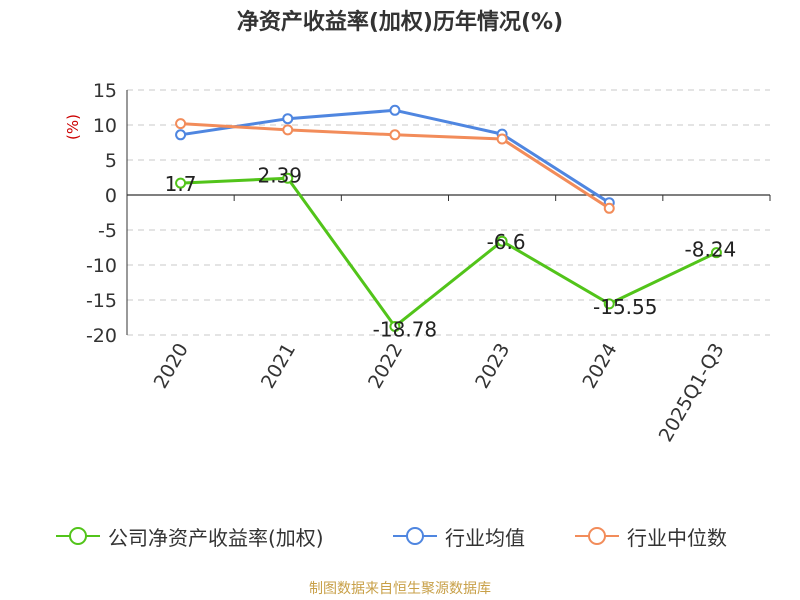 The image size is (800, 600). Describe the element at coordinates (111, 161) in the screenshot. I see `y-tick-label: 5` at that location.